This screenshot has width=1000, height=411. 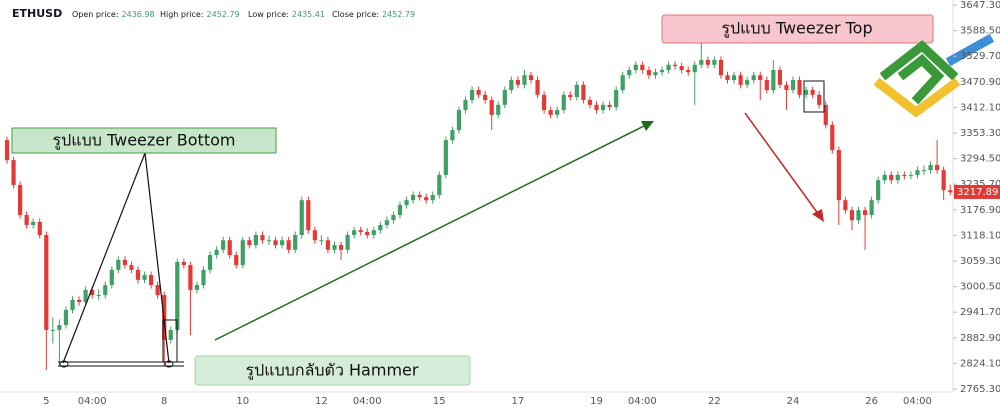 What do you see at coordinates (980, 389) in the screenshot?
I see `y-tick-label: 2765.30` at bounding box center [980, 389].